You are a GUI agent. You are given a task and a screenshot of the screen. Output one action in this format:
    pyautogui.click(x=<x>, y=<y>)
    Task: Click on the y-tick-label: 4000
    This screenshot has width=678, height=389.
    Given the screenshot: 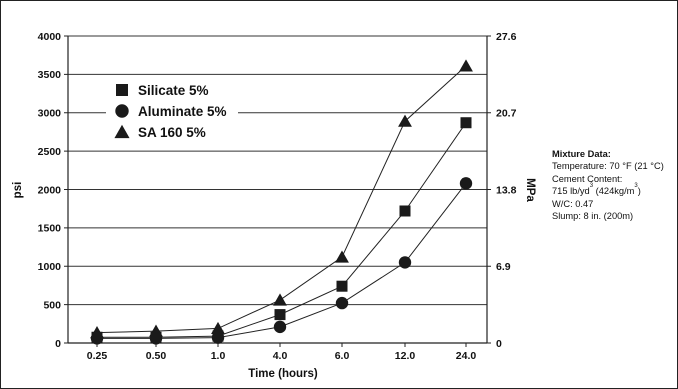 What is the action you would take?
    pyautogui.click(x=50, y=37)
    